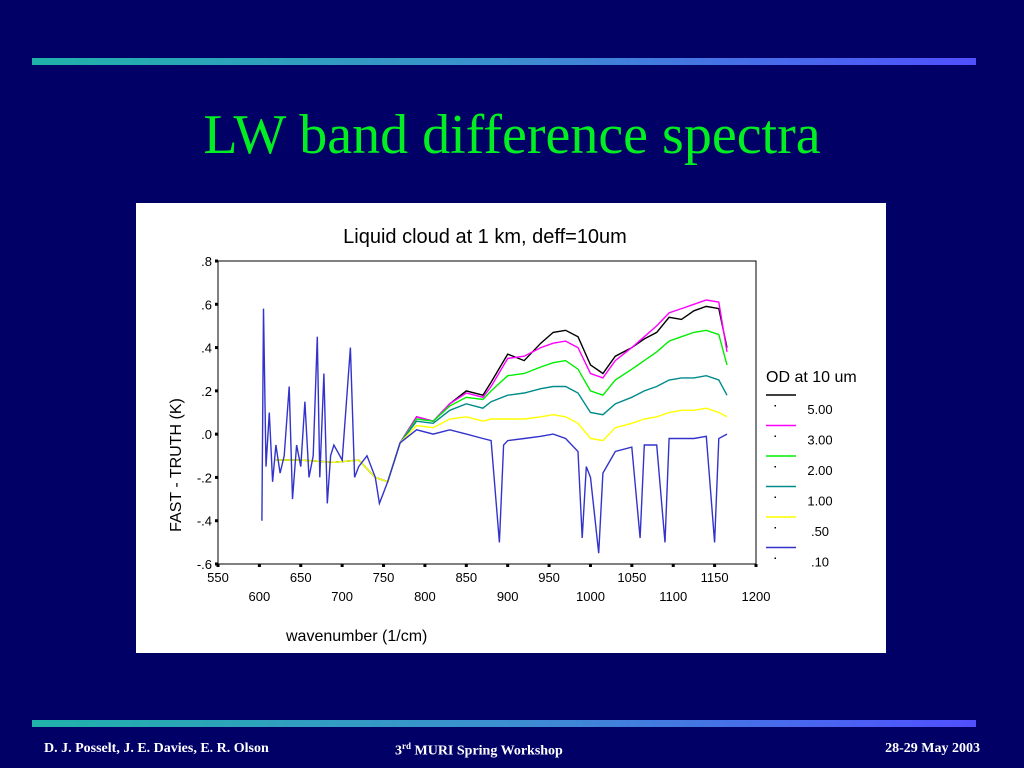 Image resolution: width=1024 pixels, height=768 pixels. Describe the element at coordinates (932, 748) in the screenshot. I see `footer-date: 28-29 May 2003` at that location.